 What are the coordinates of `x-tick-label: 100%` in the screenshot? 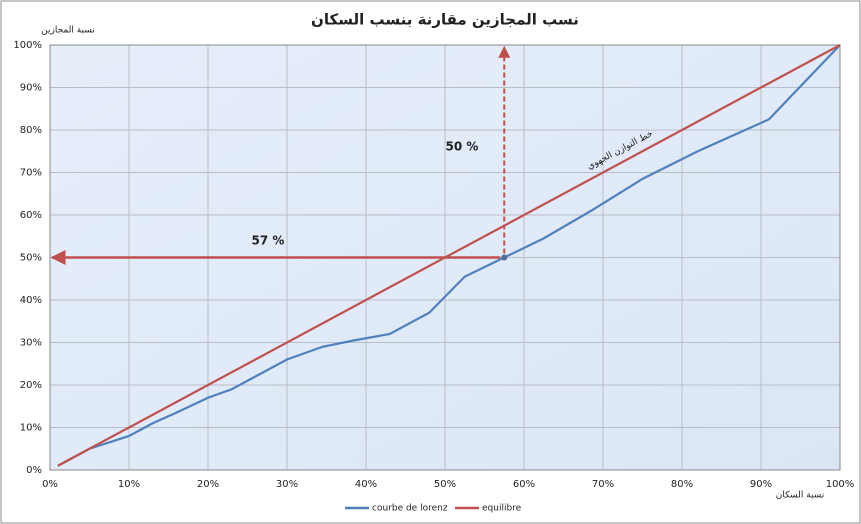 It's located at (840, 484).